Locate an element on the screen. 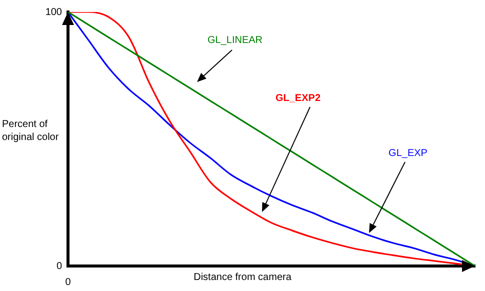 This screenshot has width=485, height=291. x-axis-title: Distance from camera is located at coordinates (243, 277).